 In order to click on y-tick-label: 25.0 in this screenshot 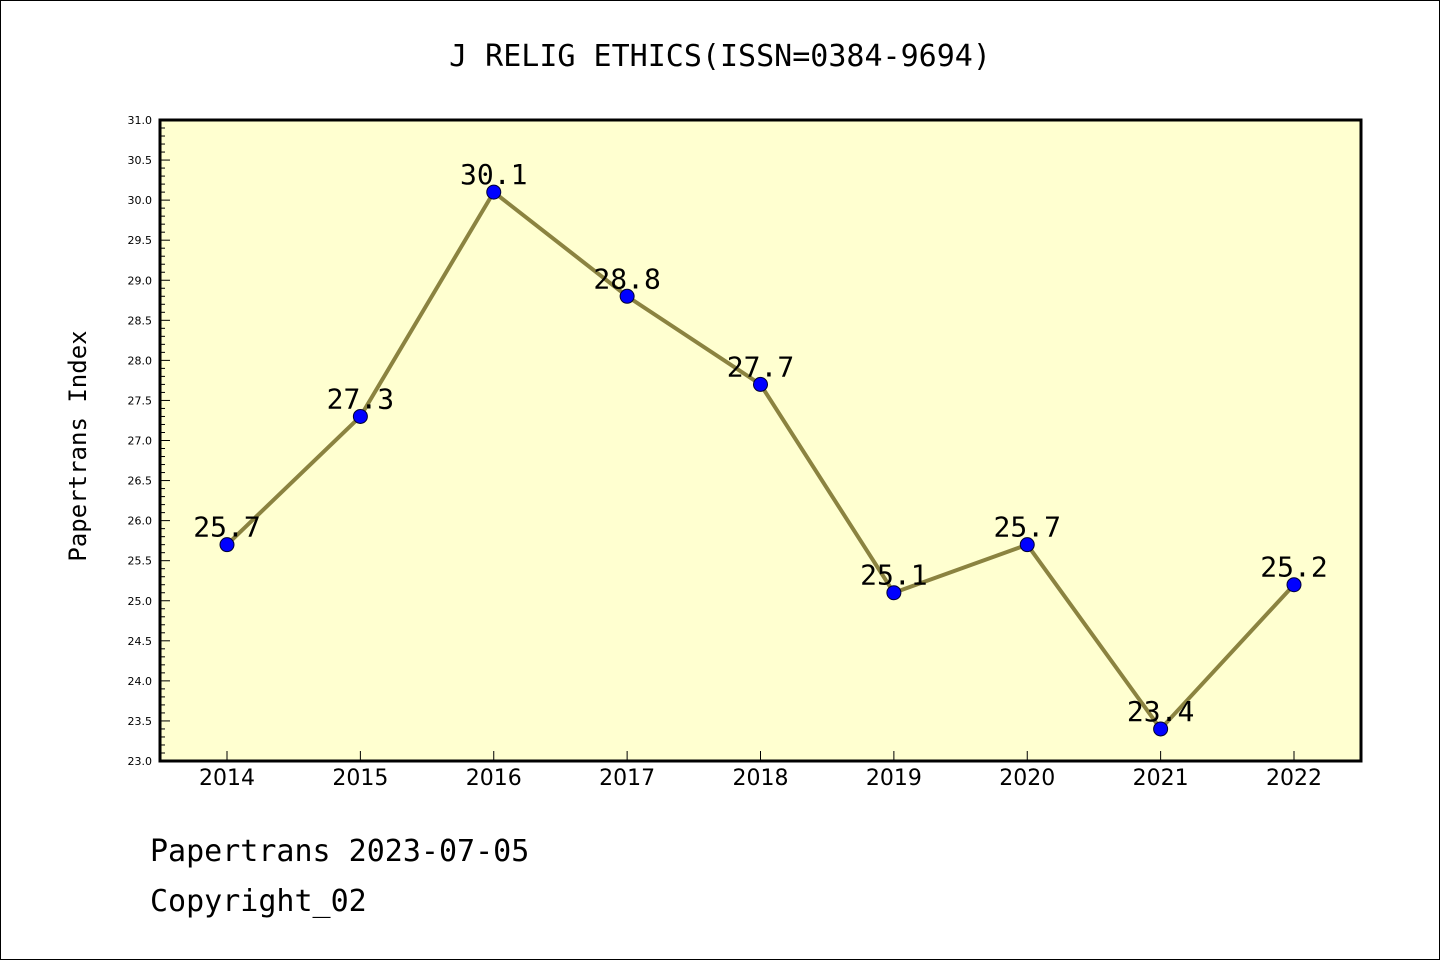, I will do `click(140, 601)`.